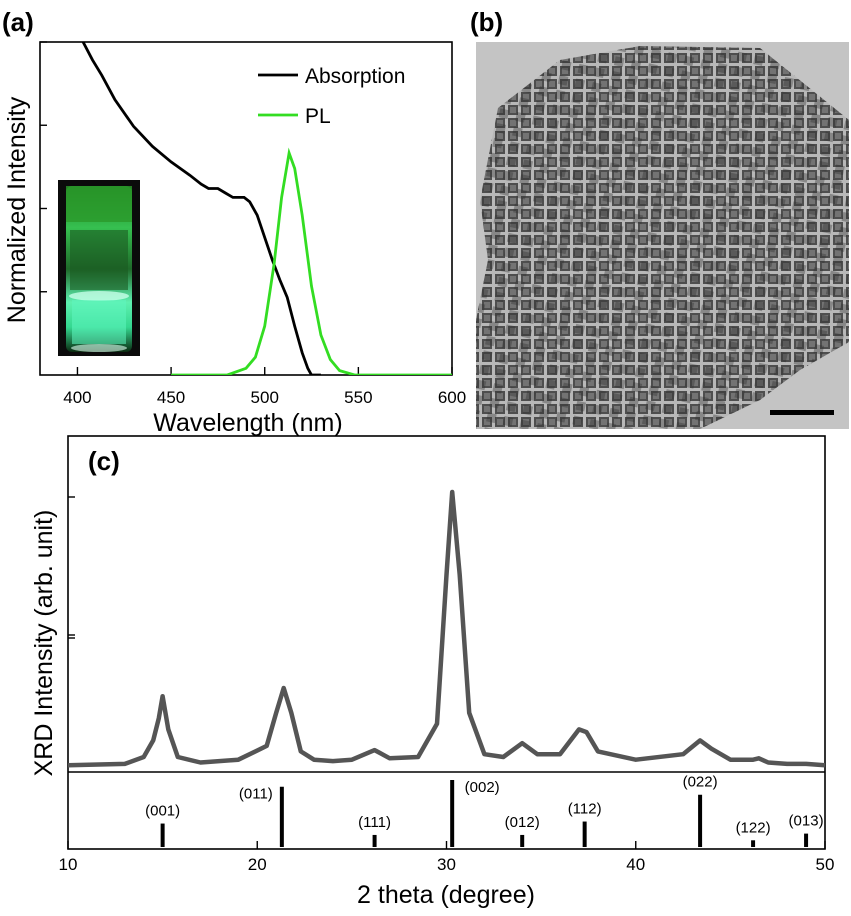 Image resolution: width=851 pixels, height=916 pixels. Describe the element at coordinates (264, 387) in the screenshot. I see `x-ticks-a: 400 450 500 550 600` at that location.